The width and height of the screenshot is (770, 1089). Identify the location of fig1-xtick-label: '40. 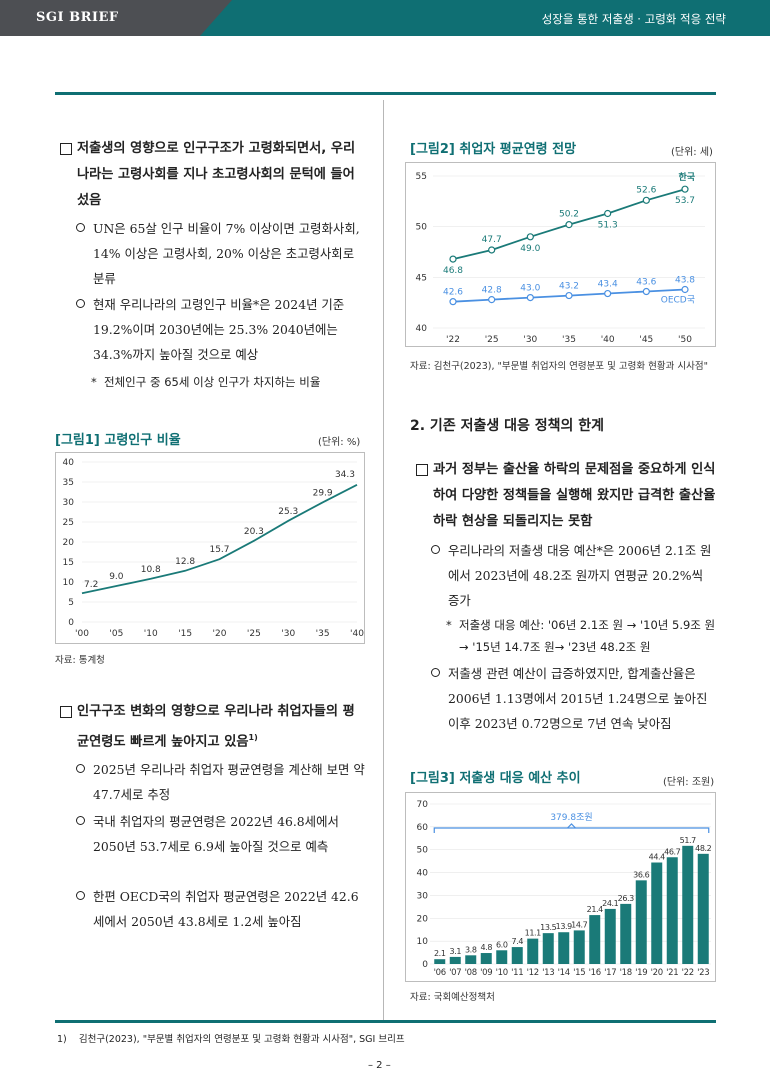
(357, 634).